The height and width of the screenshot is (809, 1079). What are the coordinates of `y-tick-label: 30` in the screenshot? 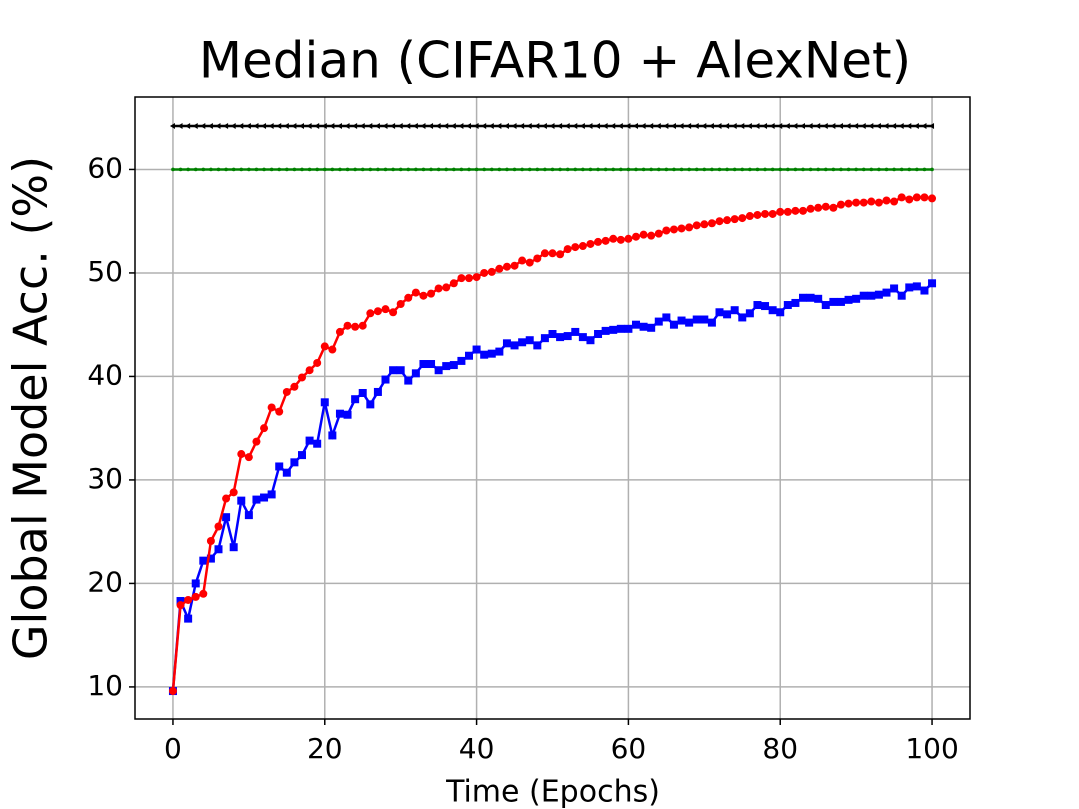 It's located at (105, 478).